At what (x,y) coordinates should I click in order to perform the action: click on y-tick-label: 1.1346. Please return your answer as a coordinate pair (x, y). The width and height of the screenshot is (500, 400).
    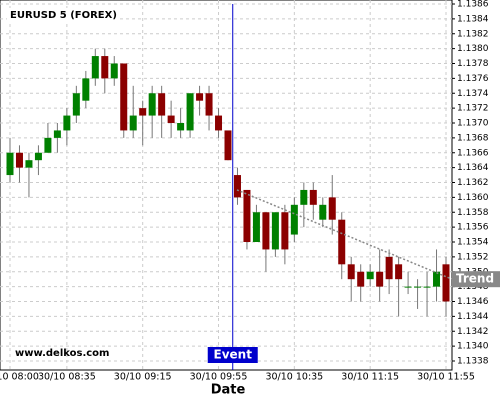
    Looking at the image, I should click on (473, 302).